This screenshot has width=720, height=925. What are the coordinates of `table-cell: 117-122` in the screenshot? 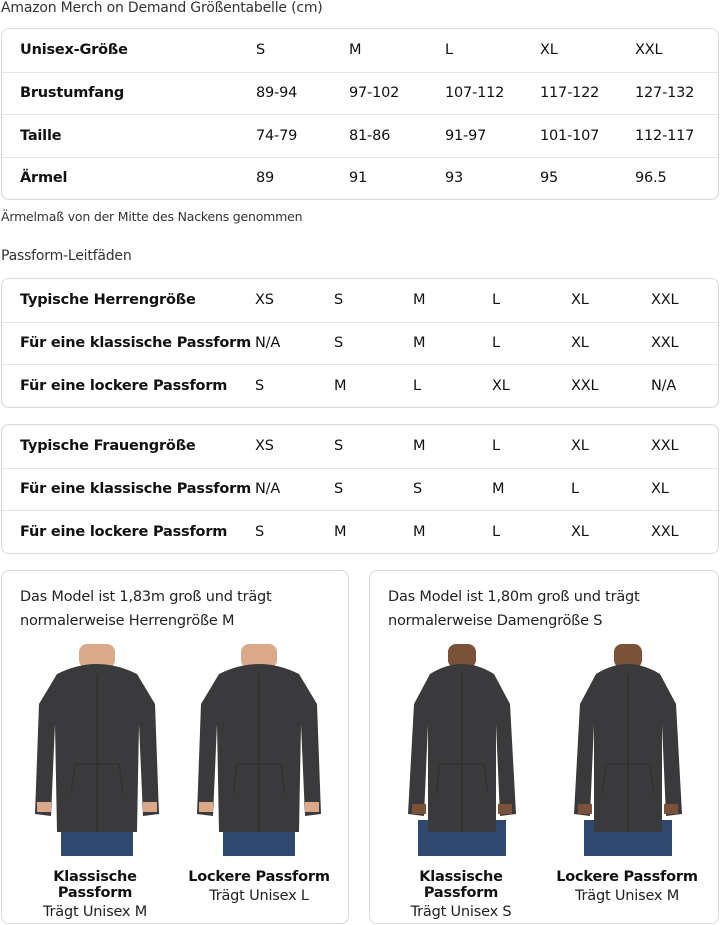 It's located at (570, 93).